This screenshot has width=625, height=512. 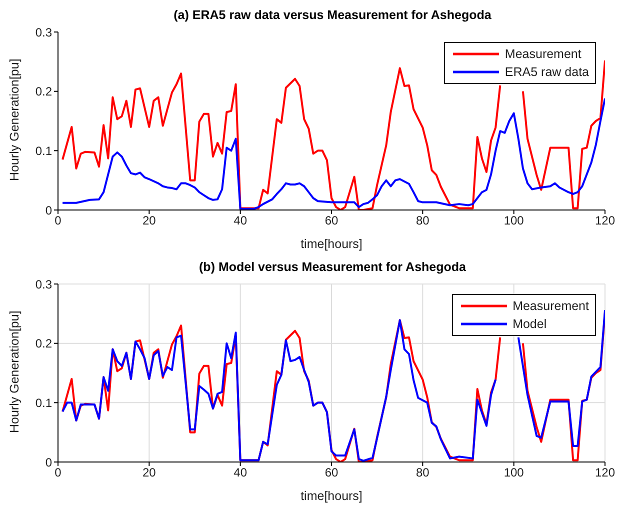 What do you see at coordinates (529, 324) in the screenshot?
I see `legend-label: Model` at bounding box center [529, 324].